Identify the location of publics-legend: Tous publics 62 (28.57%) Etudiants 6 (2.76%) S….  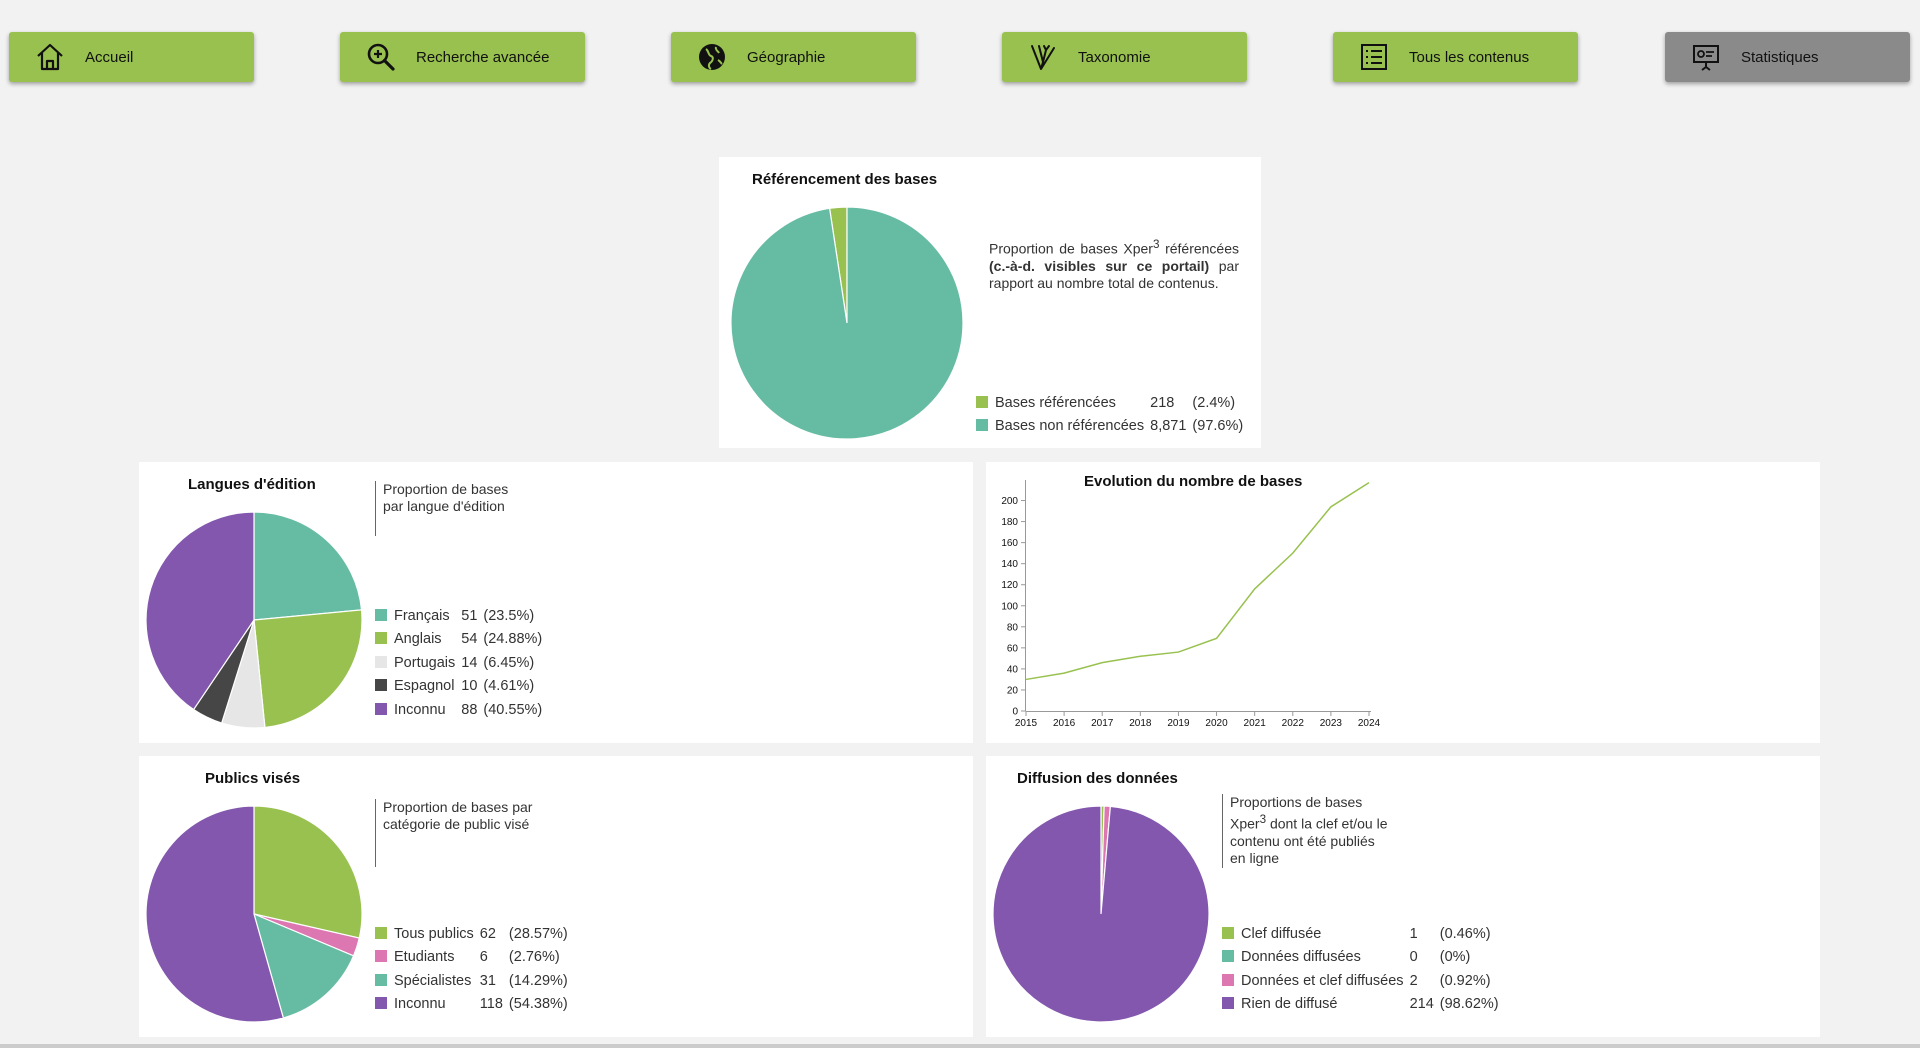
(474, 969).